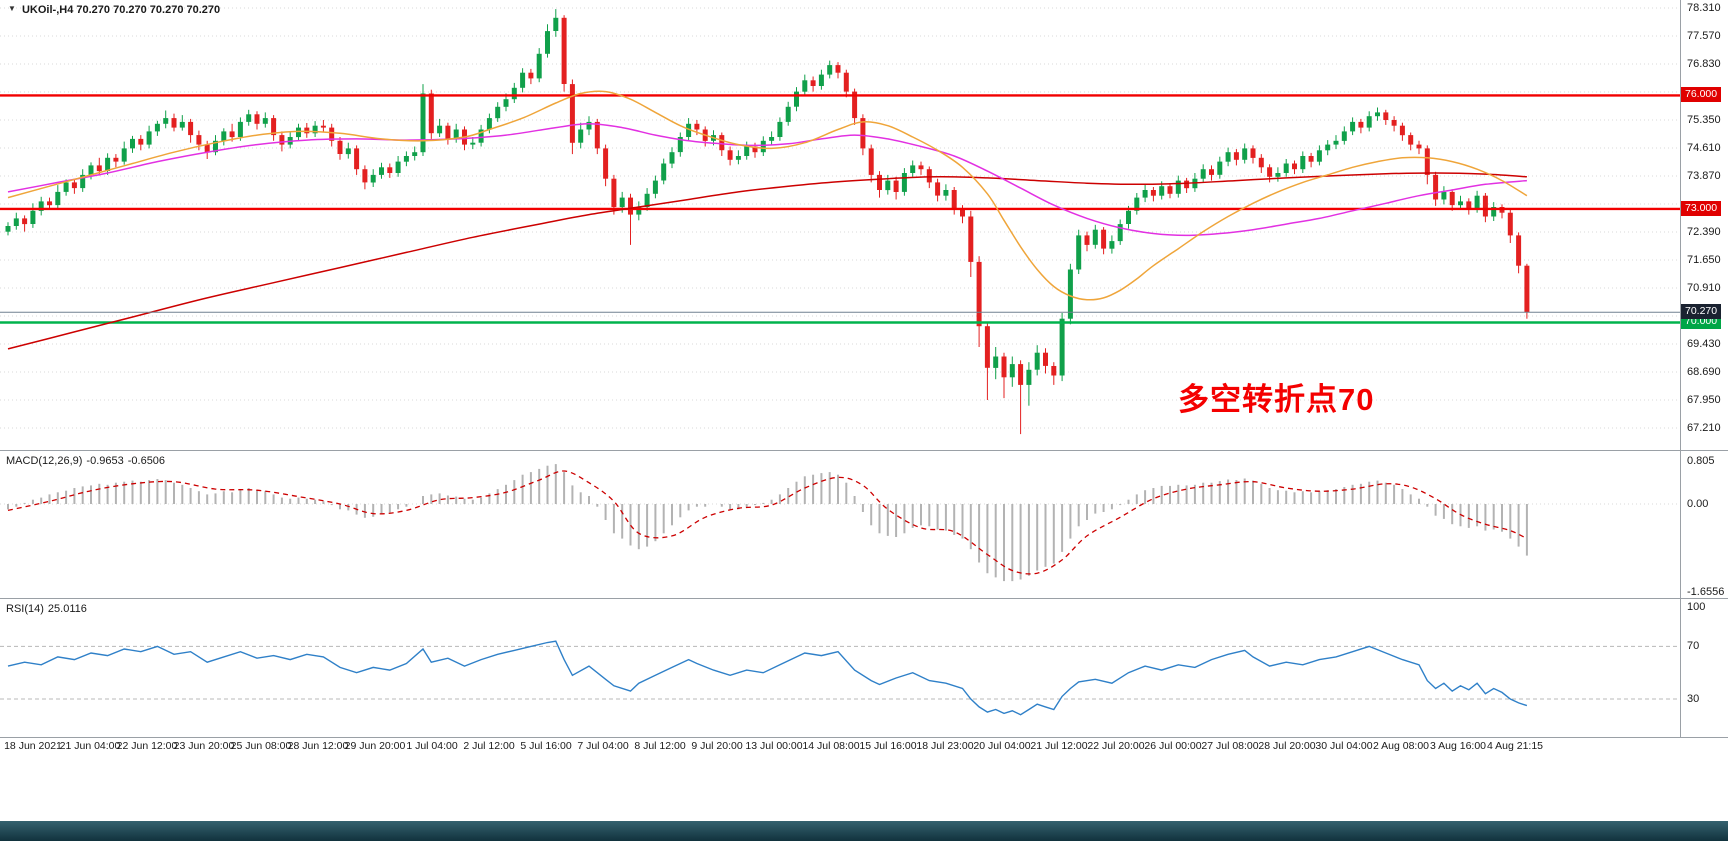 This screenshot has width=1728, height=841. I want to click on price-axis-label: 74.610, so click(1704, 148).